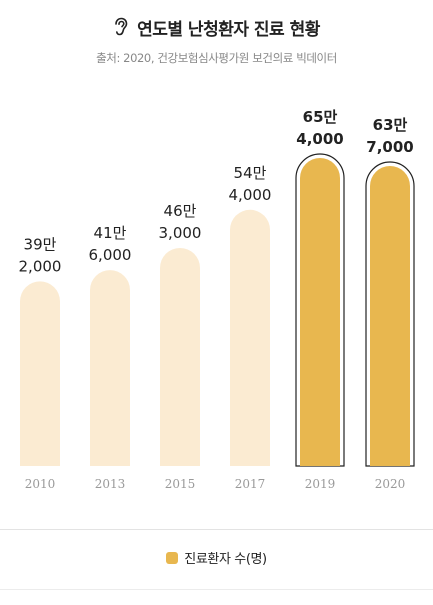 The image size is (433, 605). What do you see at coordinates (390, 484) in the screenshot?
I see `x-tick-2020: 2020` at bounding box center [390, 484].